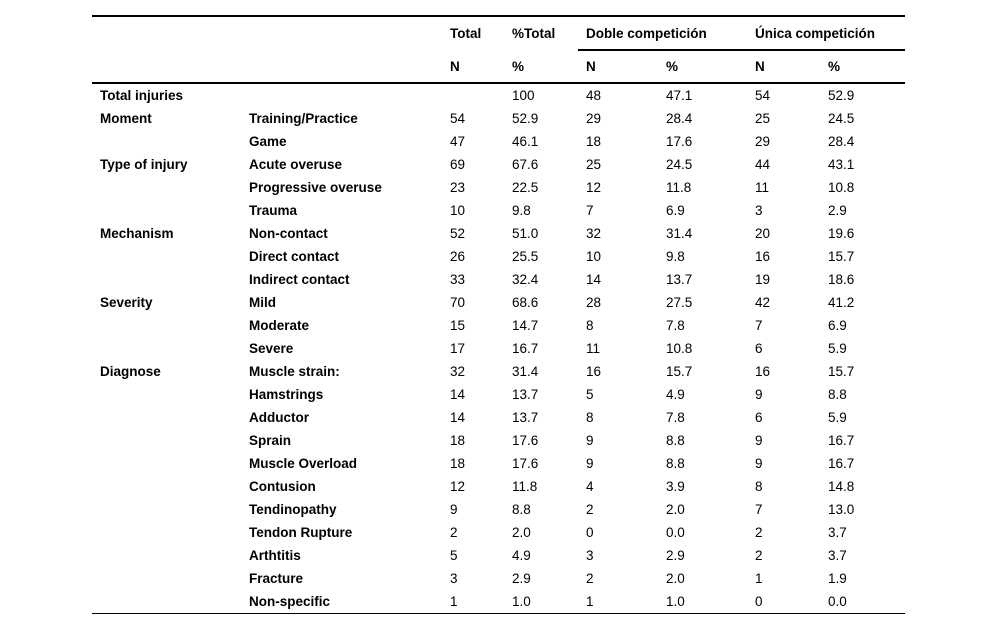  What do you see at coordinates (837, 210) in the screenshot?
I see `cell-unica-pct: 2.9` at bounding box center [837, 210].